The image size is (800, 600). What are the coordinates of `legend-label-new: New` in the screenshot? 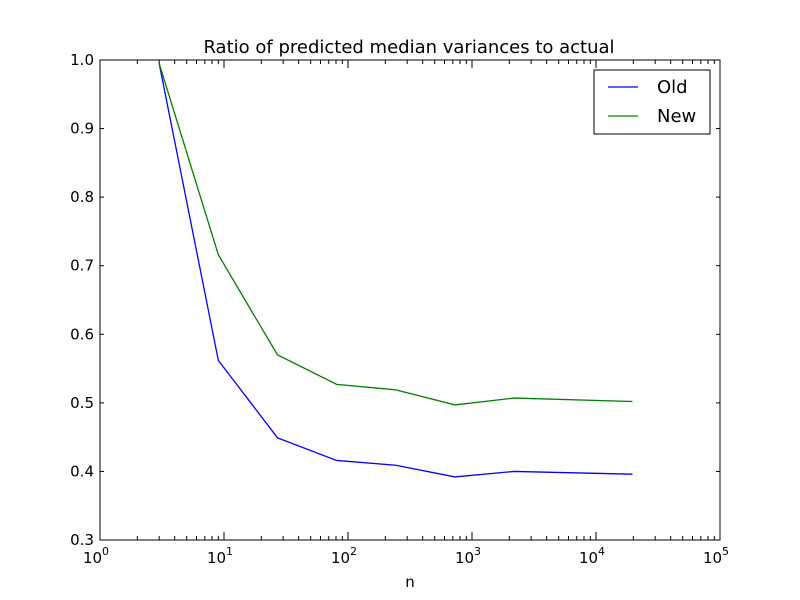 It's located at (676, 116).